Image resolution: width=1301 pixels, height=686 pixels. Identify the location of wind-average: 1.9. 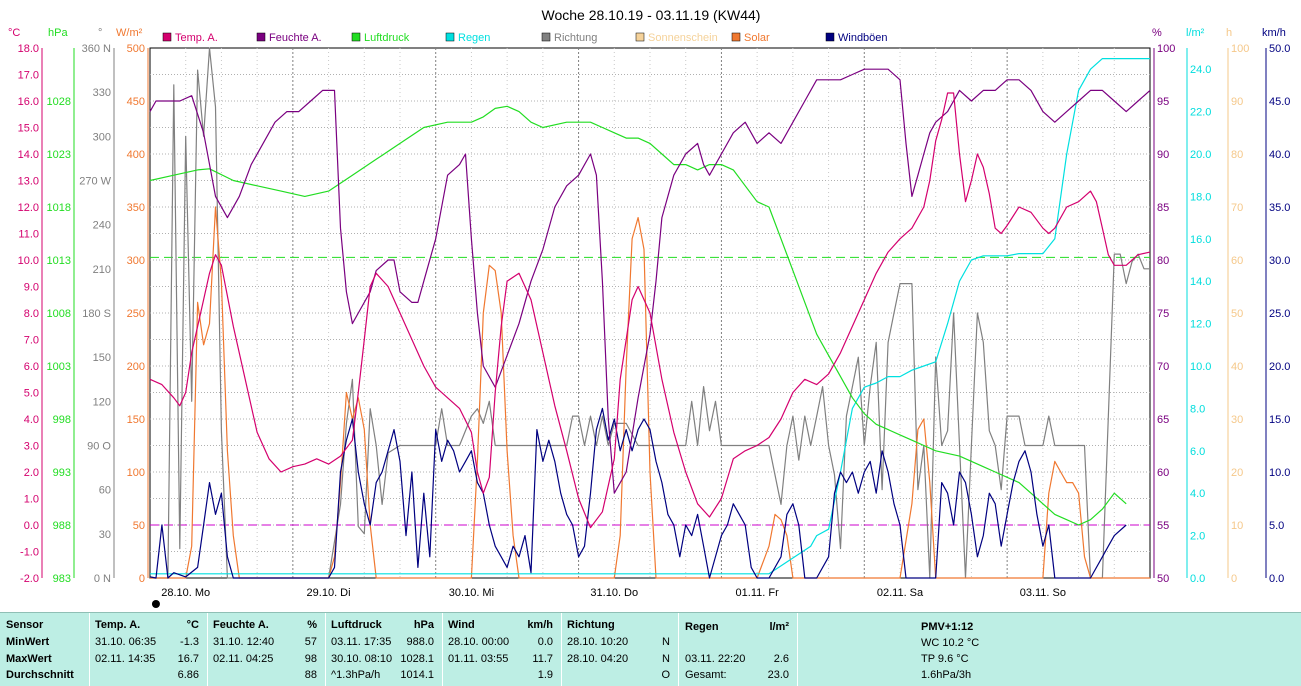
(545, 675).